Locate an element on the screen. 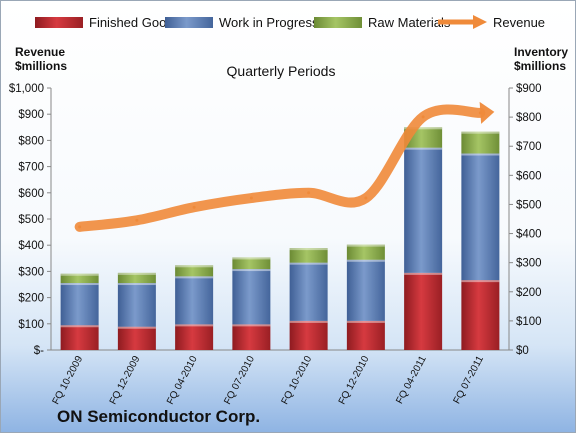 Image resolution: width=576 pixels, height=433 pixels. left-tick-label: $700 is located at coordinates (31, 168).